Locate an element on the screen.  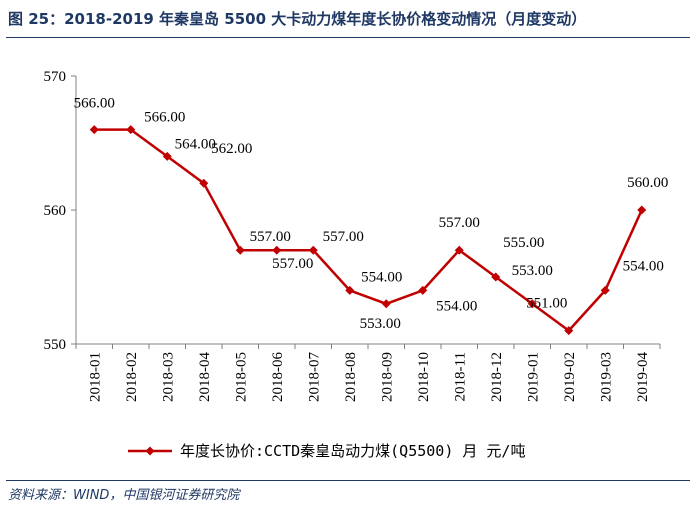
title-divider is located at coordinates (348, 37).